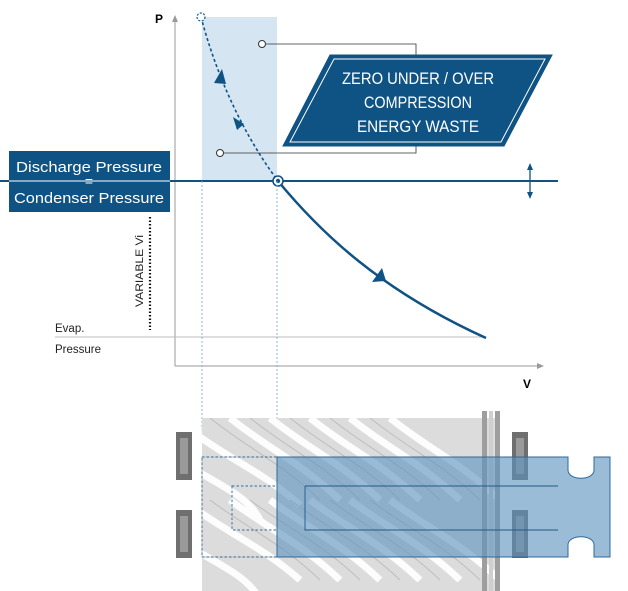 The height and width of the screenshot is (591, 628). Describe the element at coordinates (220, 153) in the screenshot. I see `callout-pin-bottom` at that location.